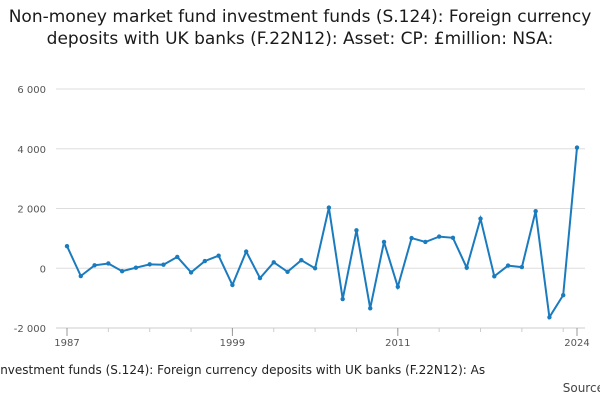 The image size is (600, 400). Describe the element at coordinates (320, 331) in the screenshot. I see `x-axis` at that location.